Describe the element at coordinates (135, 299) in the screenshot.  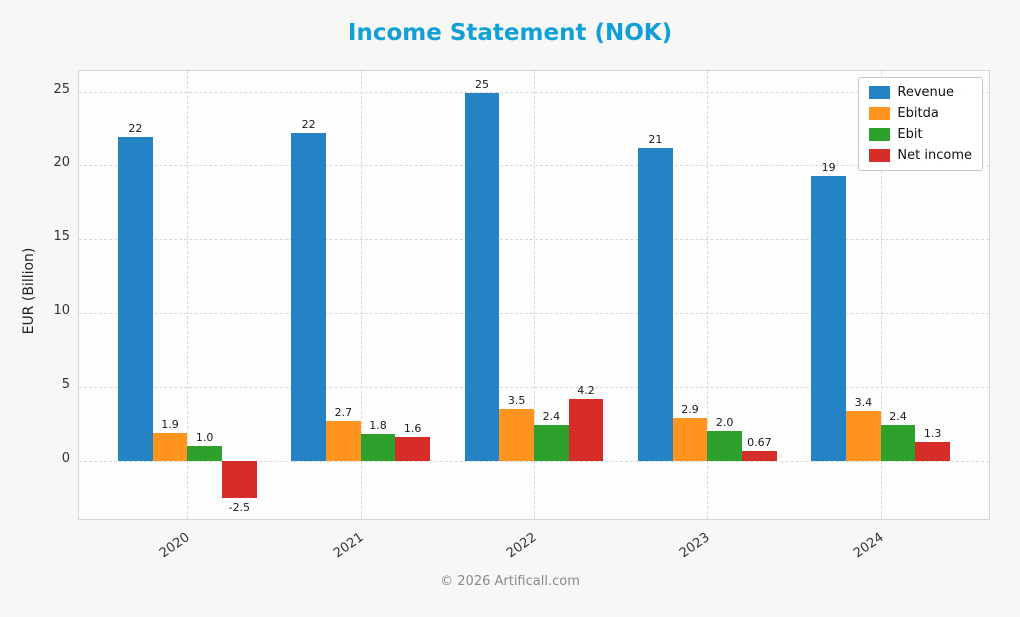
I see `bar-revenue-2020` at that location.